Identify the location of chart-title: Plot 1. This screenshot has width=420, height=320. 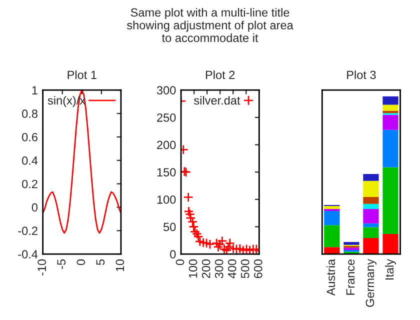
(82, 75).